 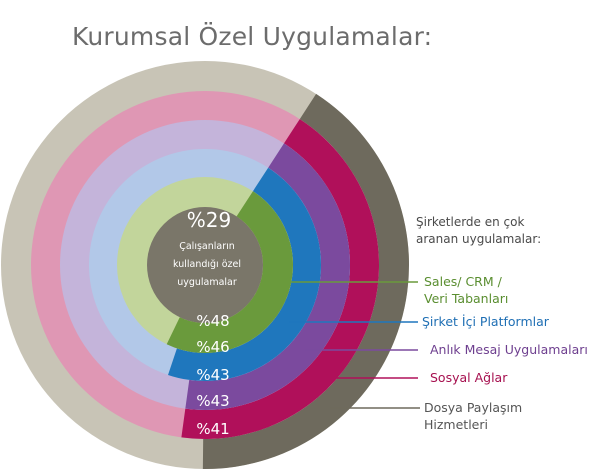 What do you see at coordinates (473, 407) in the screenshot?
I see `legend-label-line: Dosya Paylaşım` at bounding box center [473, 407].